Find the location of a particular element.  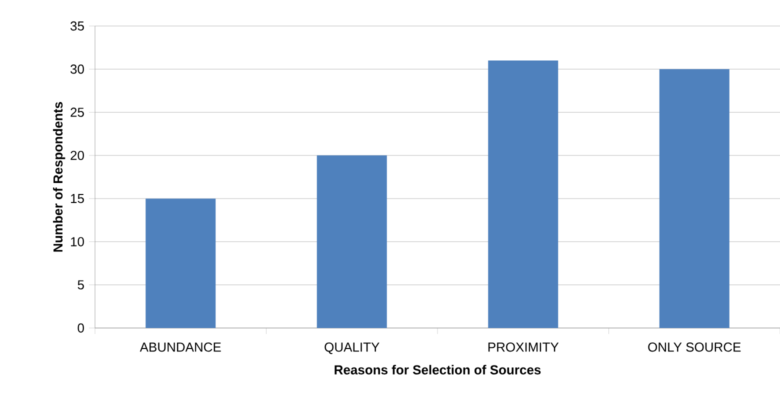

x-tick-label: QUALITY is located at coordinates (352, 348).